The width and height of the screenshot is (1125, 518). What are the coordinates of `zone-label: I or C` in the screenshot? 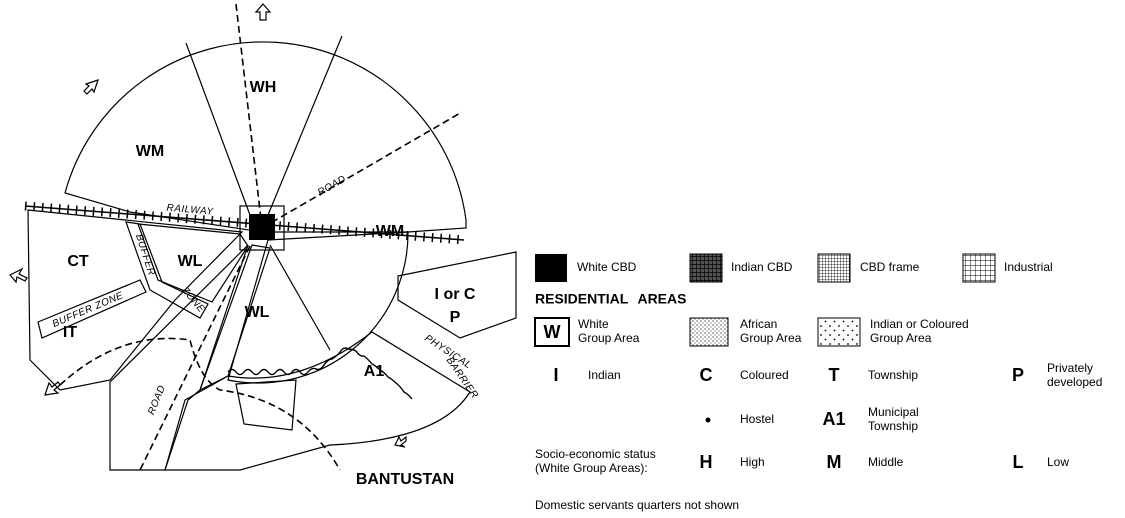 It's located at (455, 294).